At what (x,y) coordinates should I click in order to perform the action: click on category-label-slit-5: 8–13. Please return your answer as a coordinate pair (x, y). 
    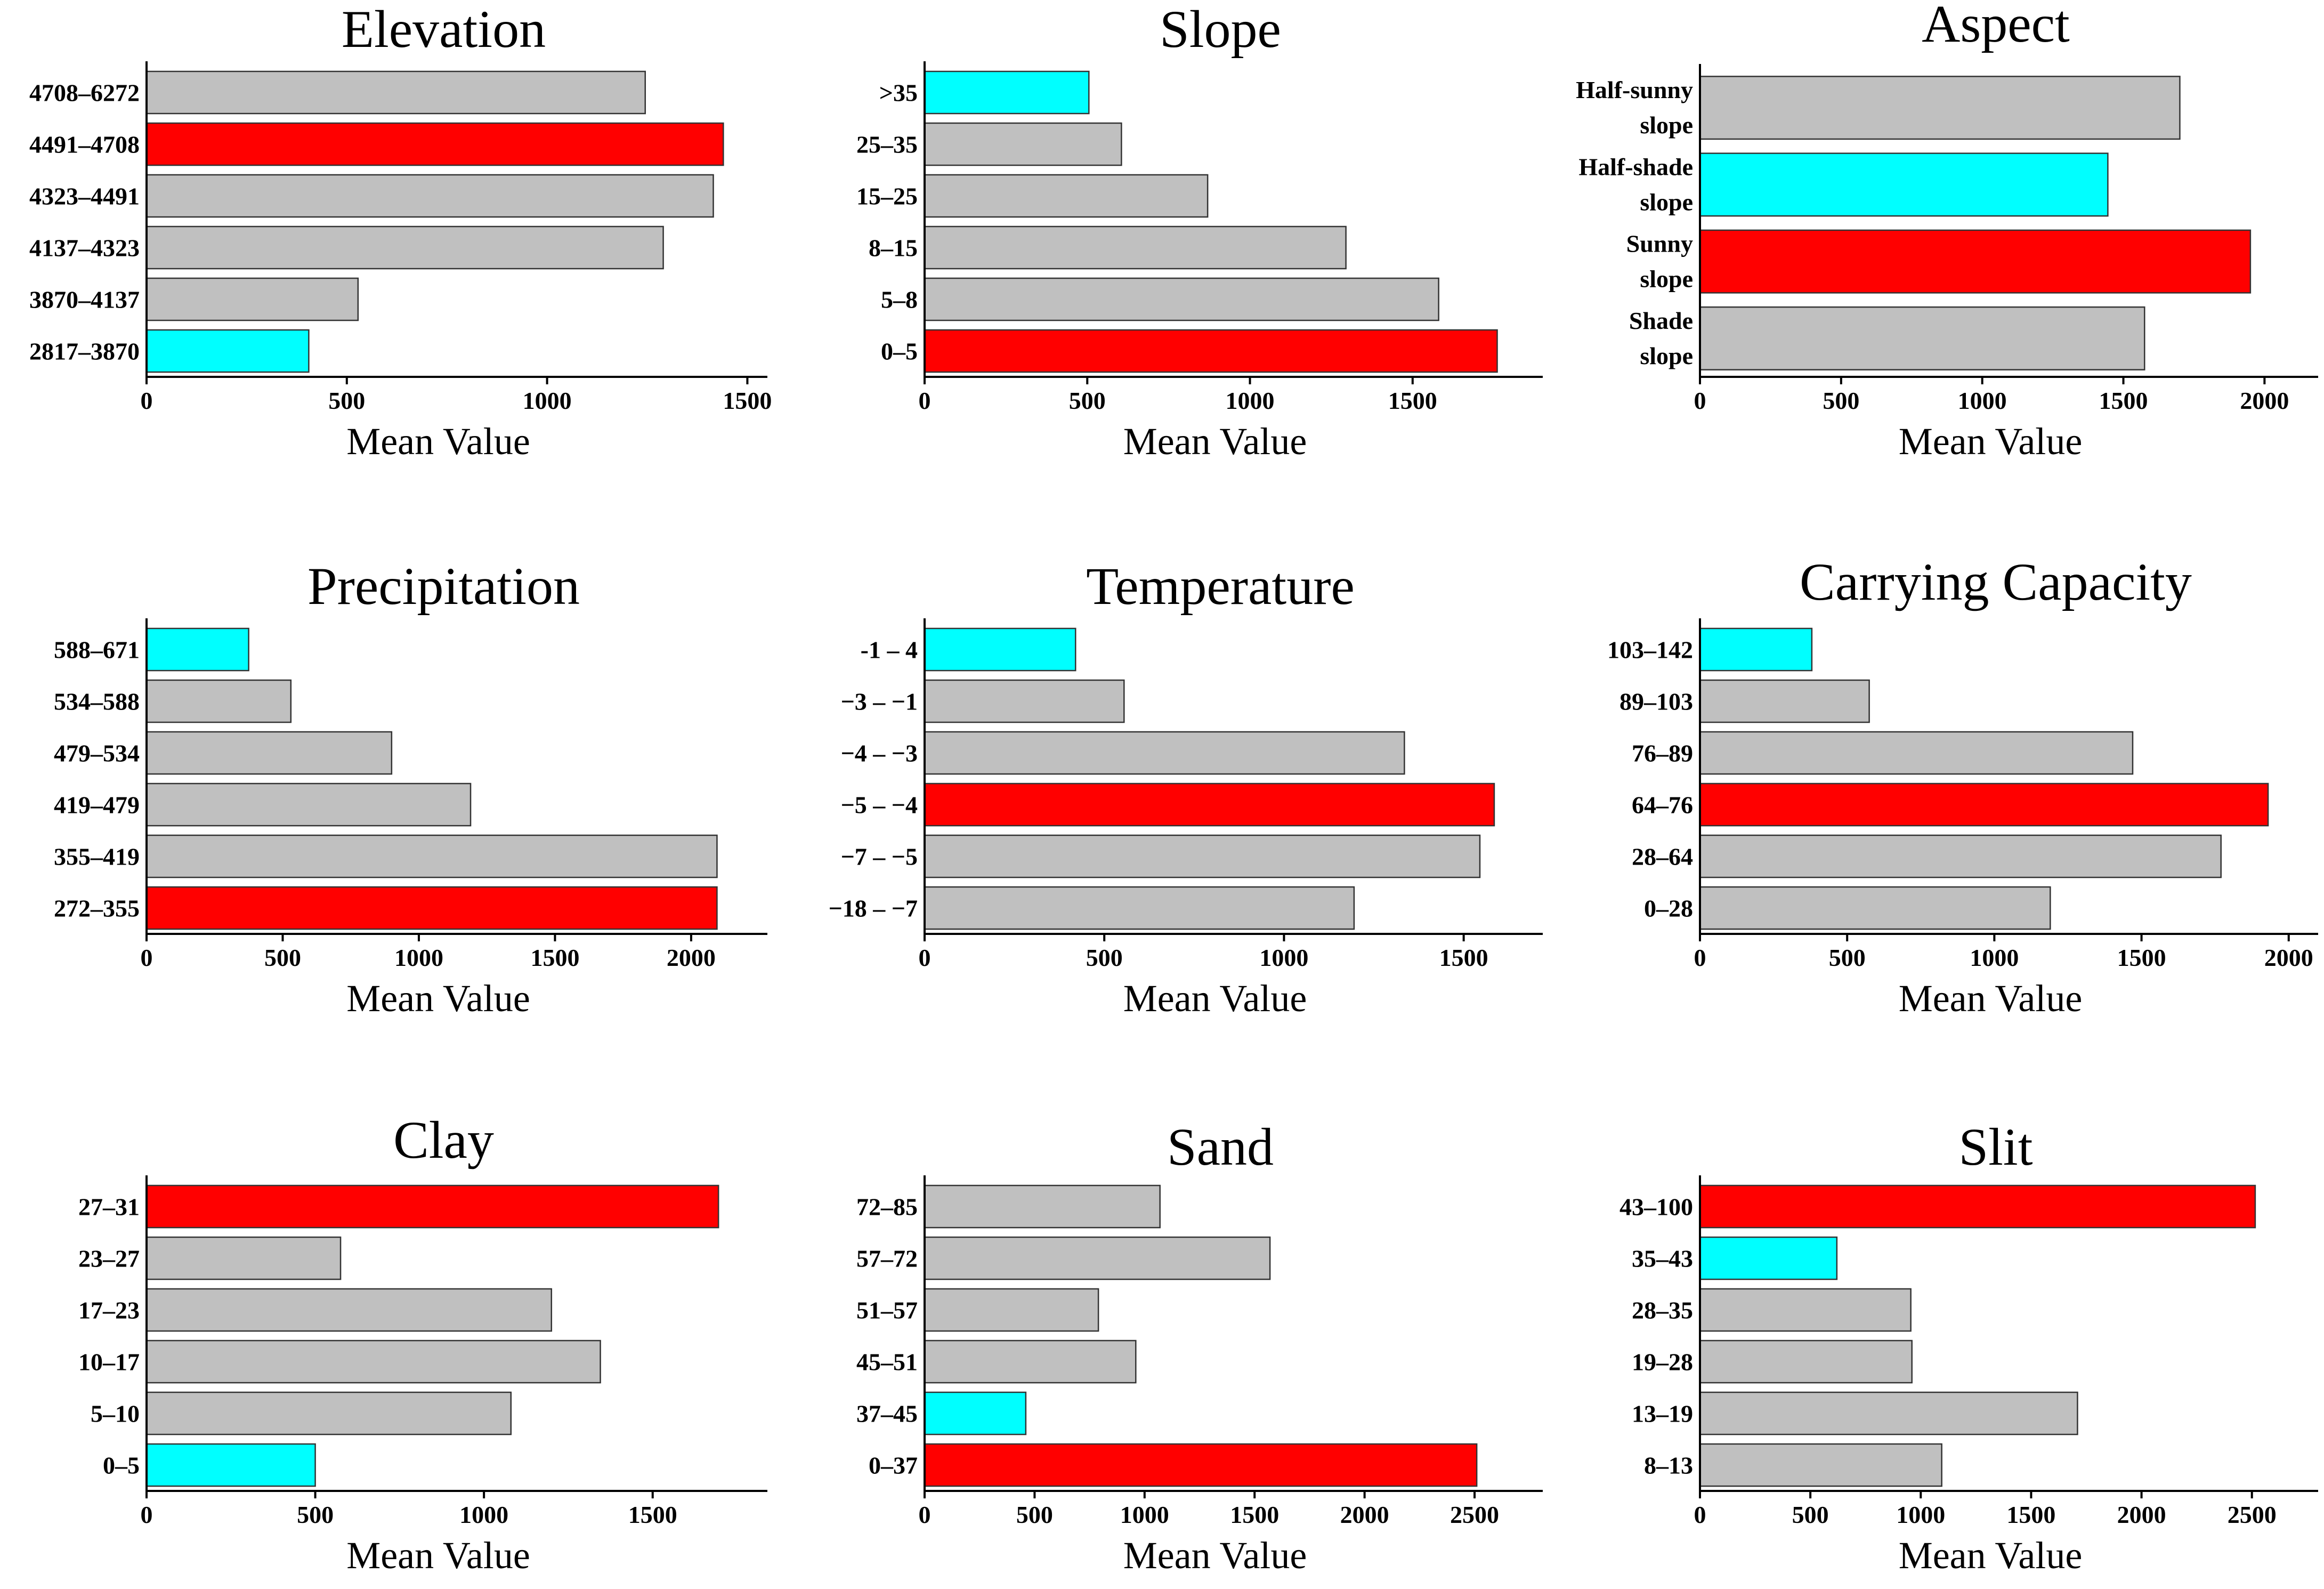
    Looking at the image, I should click on (1669, 1465).